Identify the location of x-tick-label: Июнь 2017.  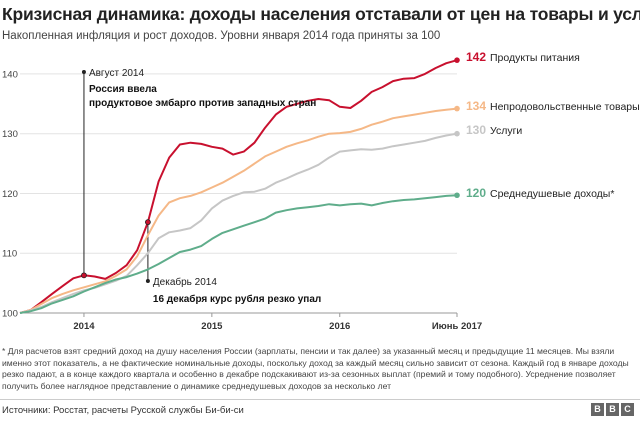
(457, 326).